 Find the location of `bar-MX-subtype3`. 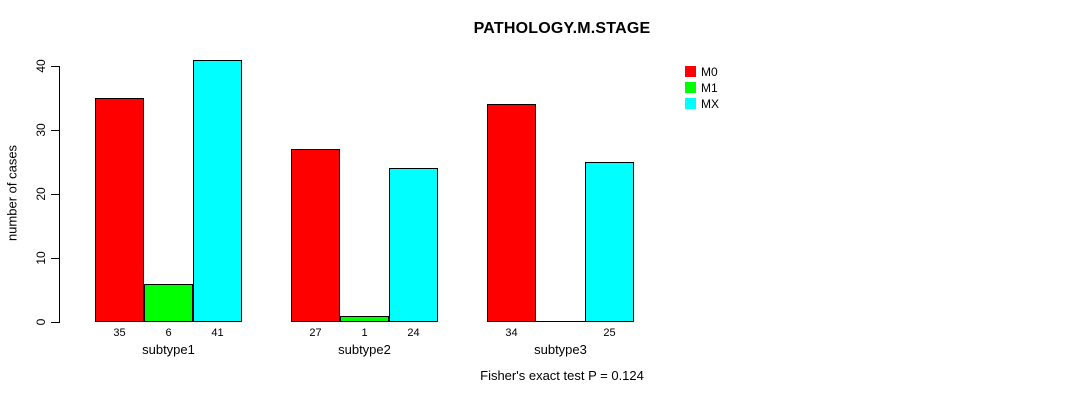

bar-MX-subtype3 is located at coordinates (609, 242).